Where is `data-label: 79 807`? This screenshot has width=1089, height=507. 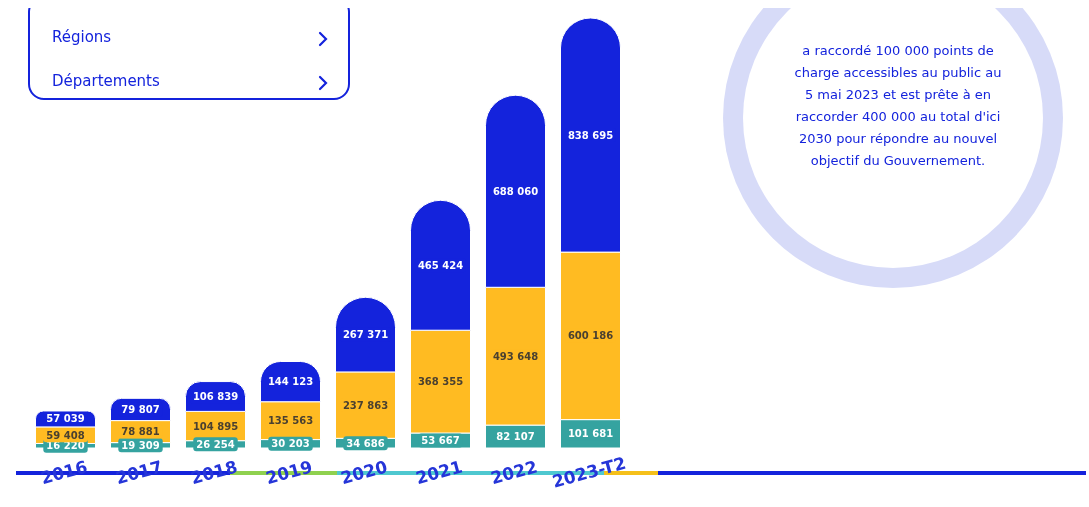
data-label: 79 807 is located at coordinates (140, 409).